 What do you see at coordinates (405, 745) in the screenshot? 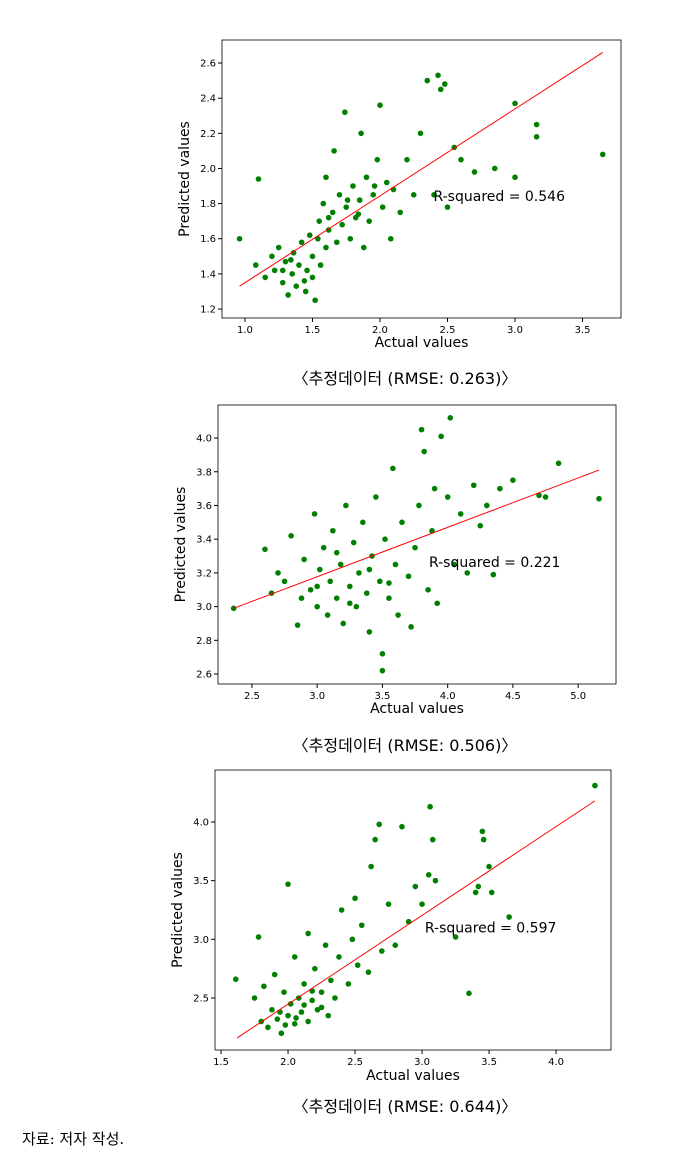
I see `caption: 〈추정데이터 (RMSE: 0.506)〉` at bounding box center [405, 745].